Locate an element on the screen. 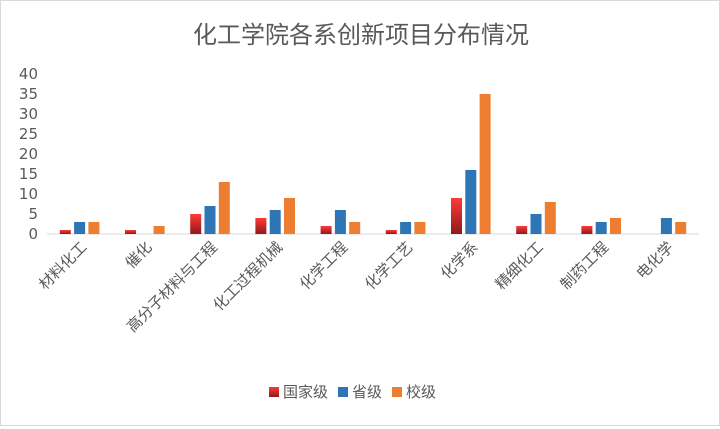  x-category-label: 催化 is located at coordinates (139, 255).